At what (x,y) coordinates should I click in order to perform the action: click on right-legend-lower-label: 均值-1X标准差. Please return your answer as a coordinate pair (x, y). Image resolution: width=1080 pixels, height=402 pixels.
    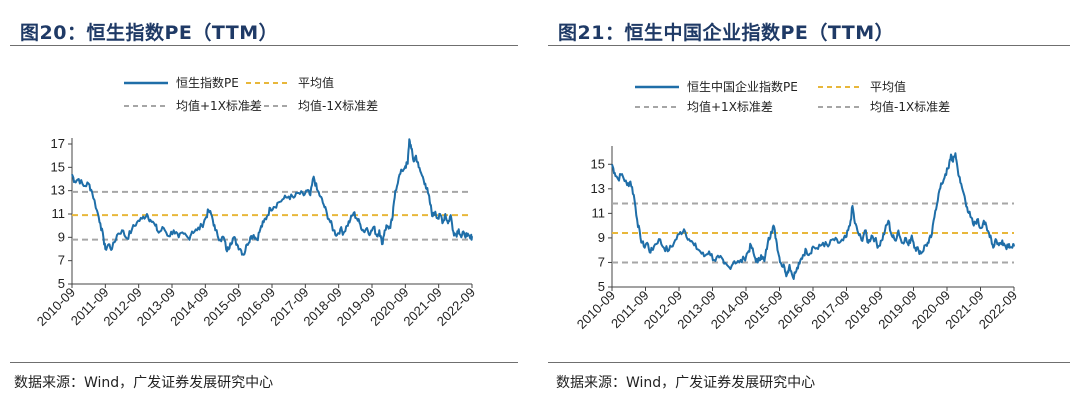
    Looking at the image, I should click on (910, 106).